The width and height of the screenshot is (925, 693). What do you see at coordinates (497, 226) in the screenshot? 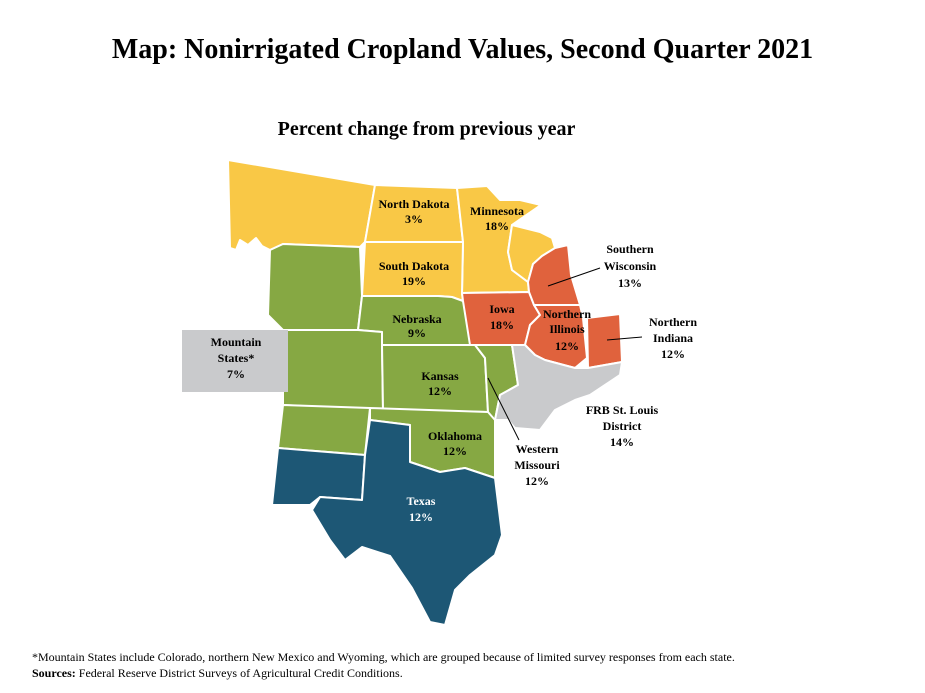
I see `value-minnesota: 18%` at bounding box center [497, 226].